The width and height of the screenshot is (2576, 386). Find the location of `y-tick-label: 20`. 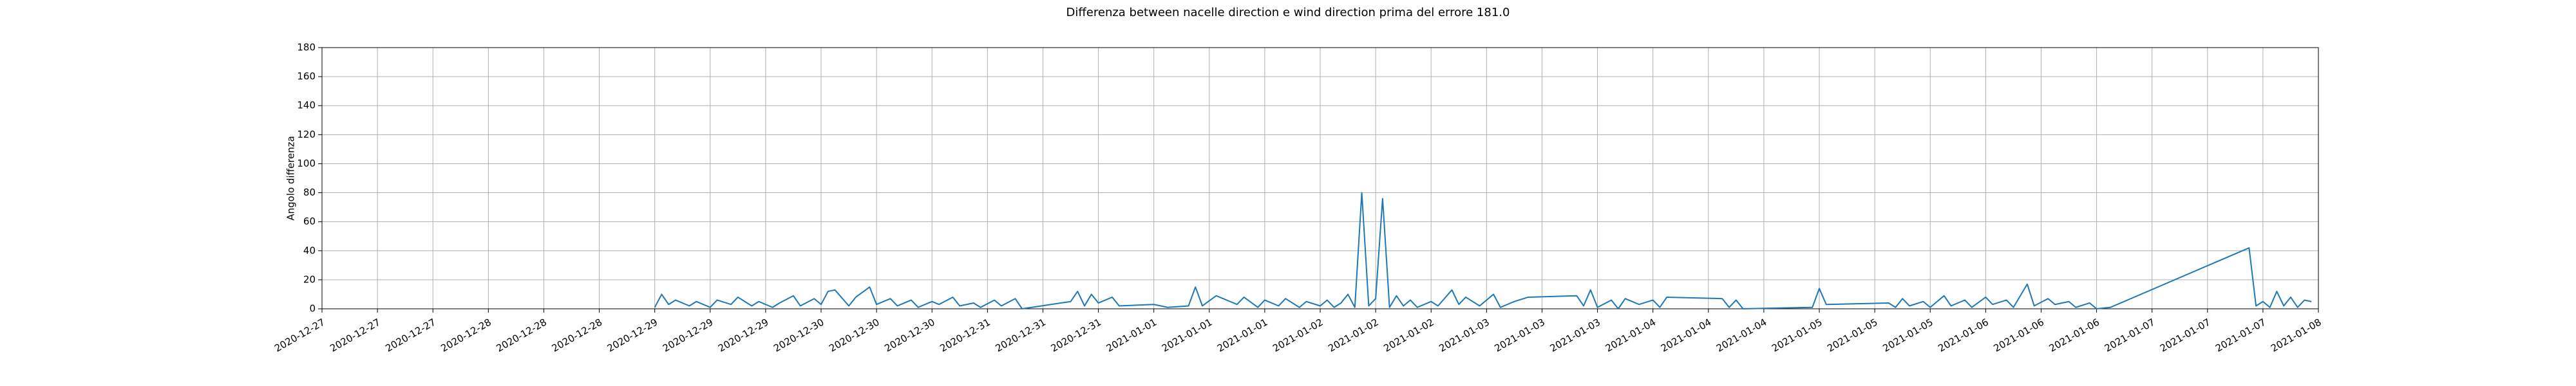

y-tick-label: 20 is located at coordinates (309, 279).